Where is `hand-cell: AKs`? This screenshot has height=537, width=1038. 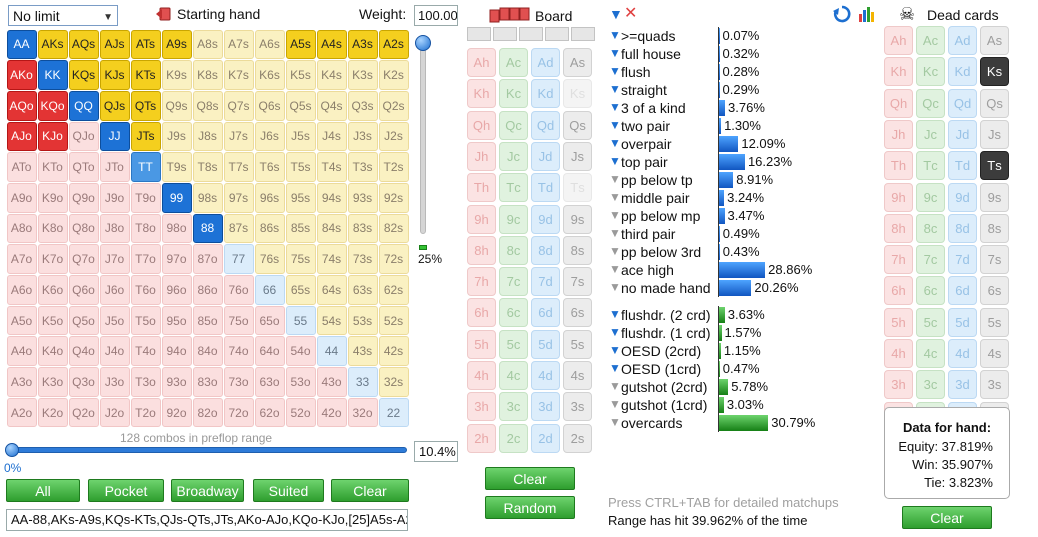
hand-cell: AKs is located at coordinates (52, 44).